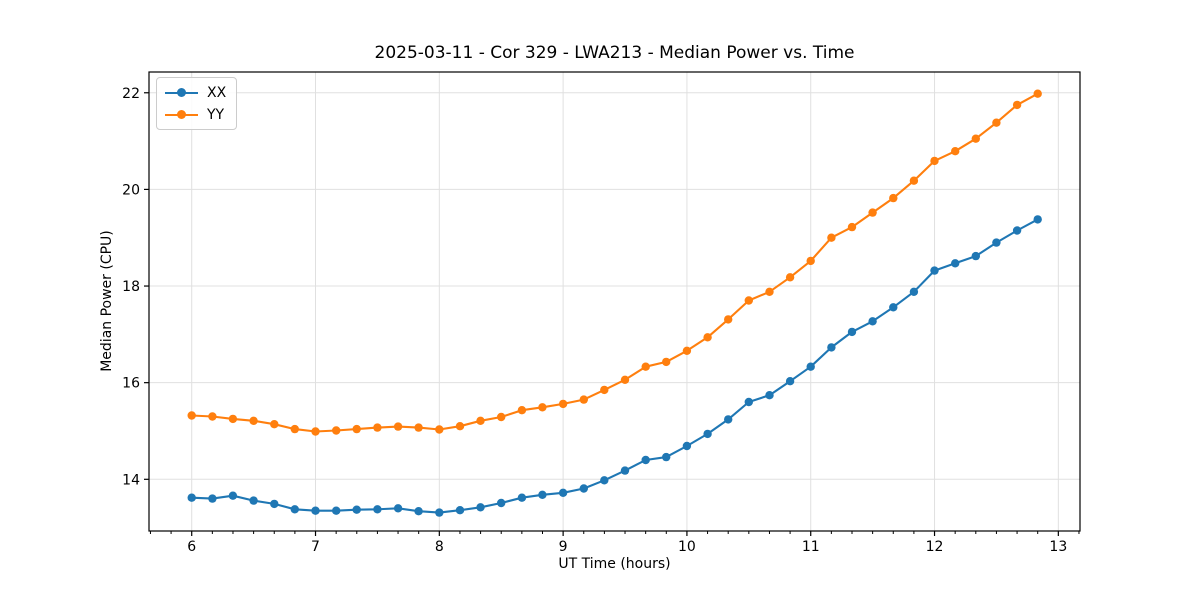  What do you see at coordinates (107, 301) in the screenshot?
I see `y-axis-label: Median Power (CPU)` at bounding box center [107, 301].